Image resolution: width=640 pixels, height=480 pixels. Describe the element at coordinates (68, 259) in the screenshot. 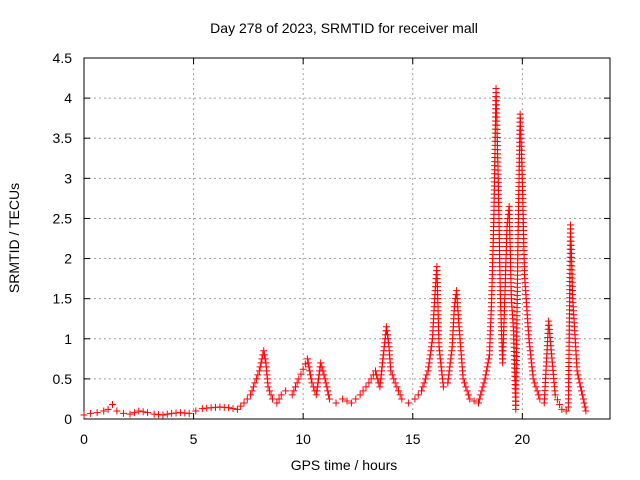

I see `y-tick-label: 2` at that location.